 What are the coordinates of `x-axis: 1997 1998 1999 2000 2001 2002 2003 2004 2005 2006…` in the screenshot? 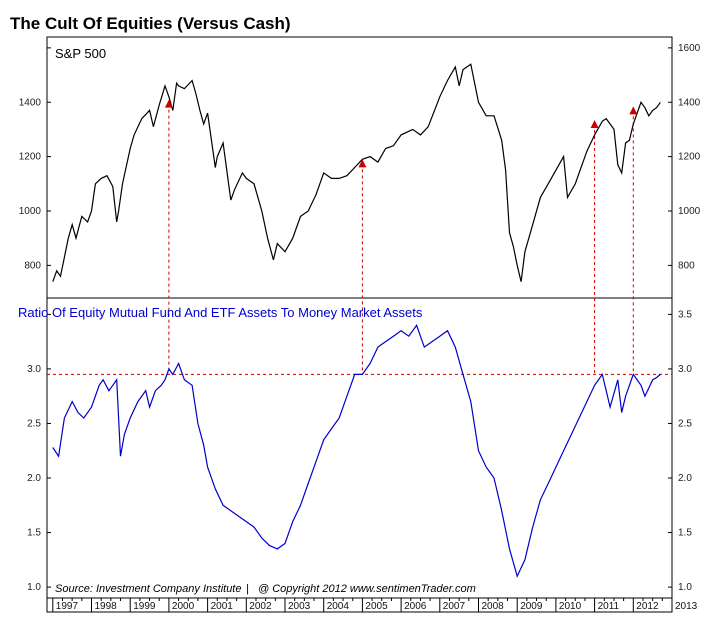 It's located at (375, 605).